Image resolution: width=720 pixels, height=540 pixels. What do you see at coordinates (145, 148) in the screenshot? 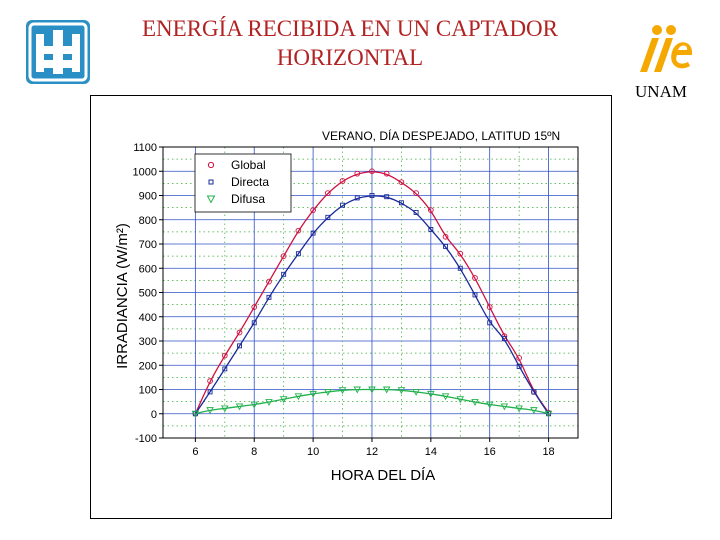
I see `y-tick-label: 1100` at bounding box center [145, 148].